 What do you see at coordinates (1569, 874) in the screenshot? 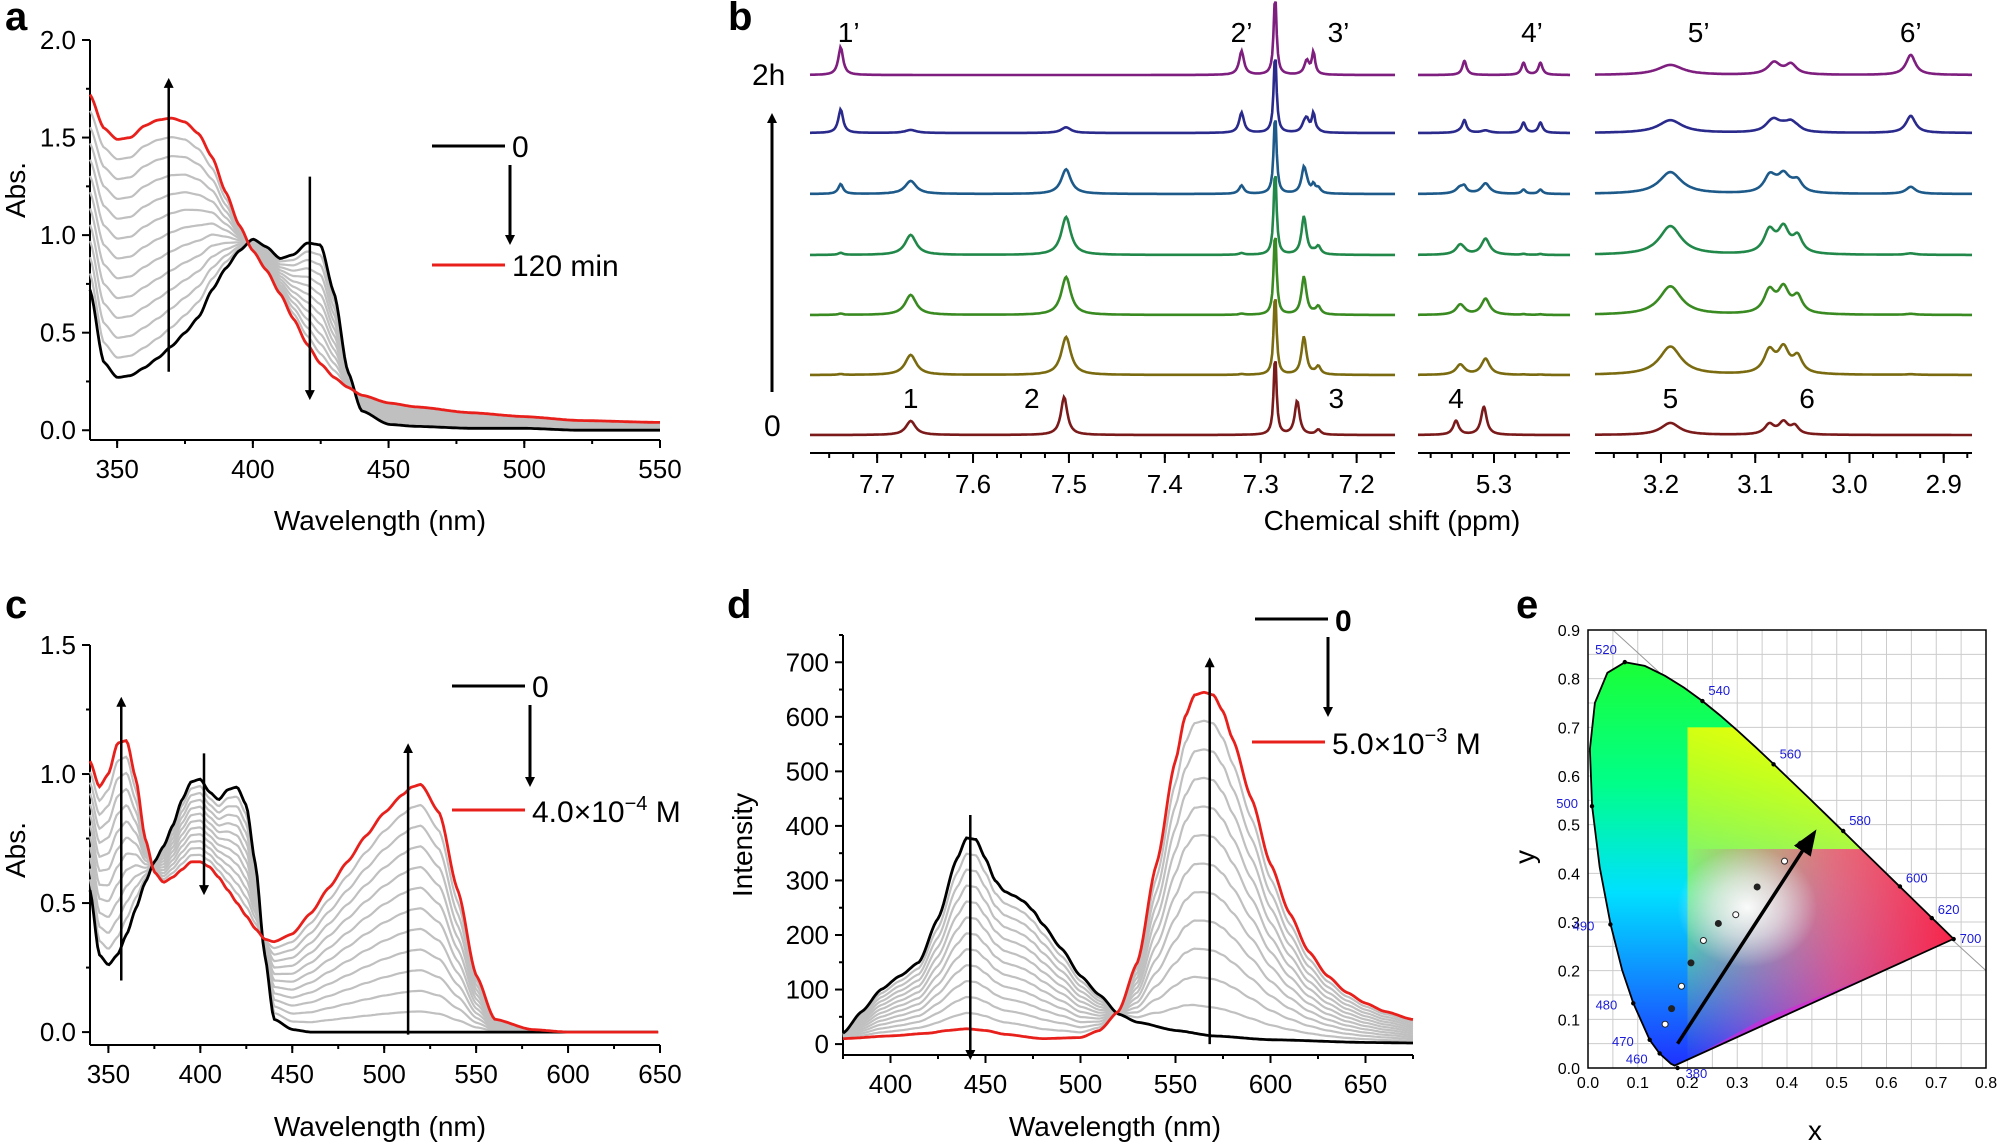
I see `y-tick-label: 0.4` at bounding box center [1569, 874].